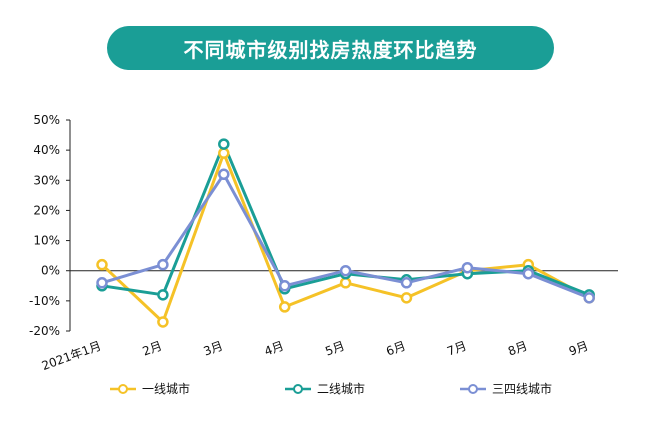 The height and width of the screenshot is (422, 650). I want to click on legend-label: 一线城市, so click(166, 388).